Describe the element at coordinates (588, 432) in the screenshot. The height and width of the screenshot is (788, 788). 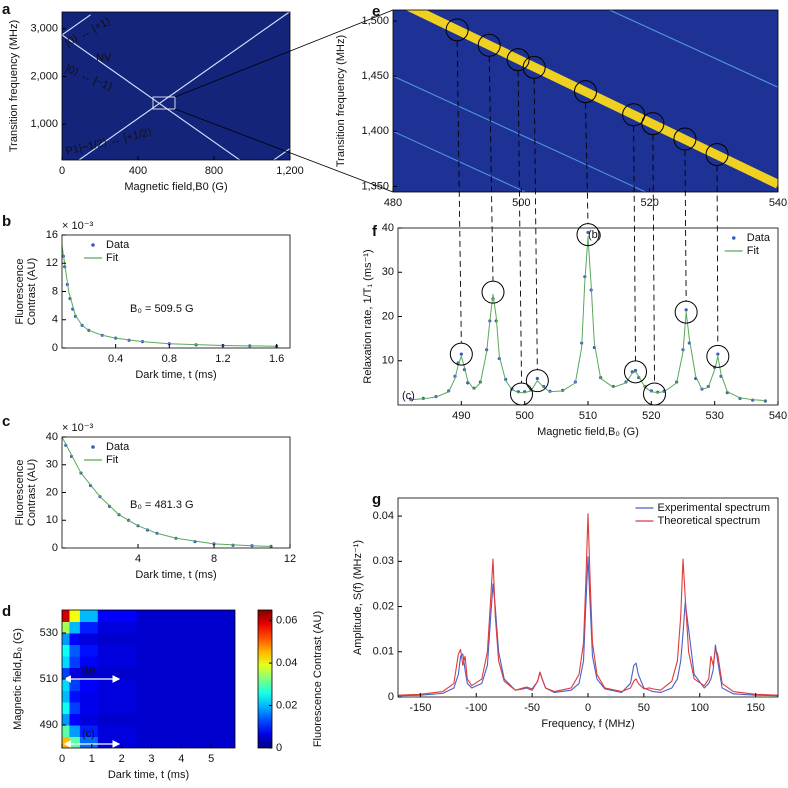
I see `x-axis-label: Magnetic field,B₀ (G)` at that location.